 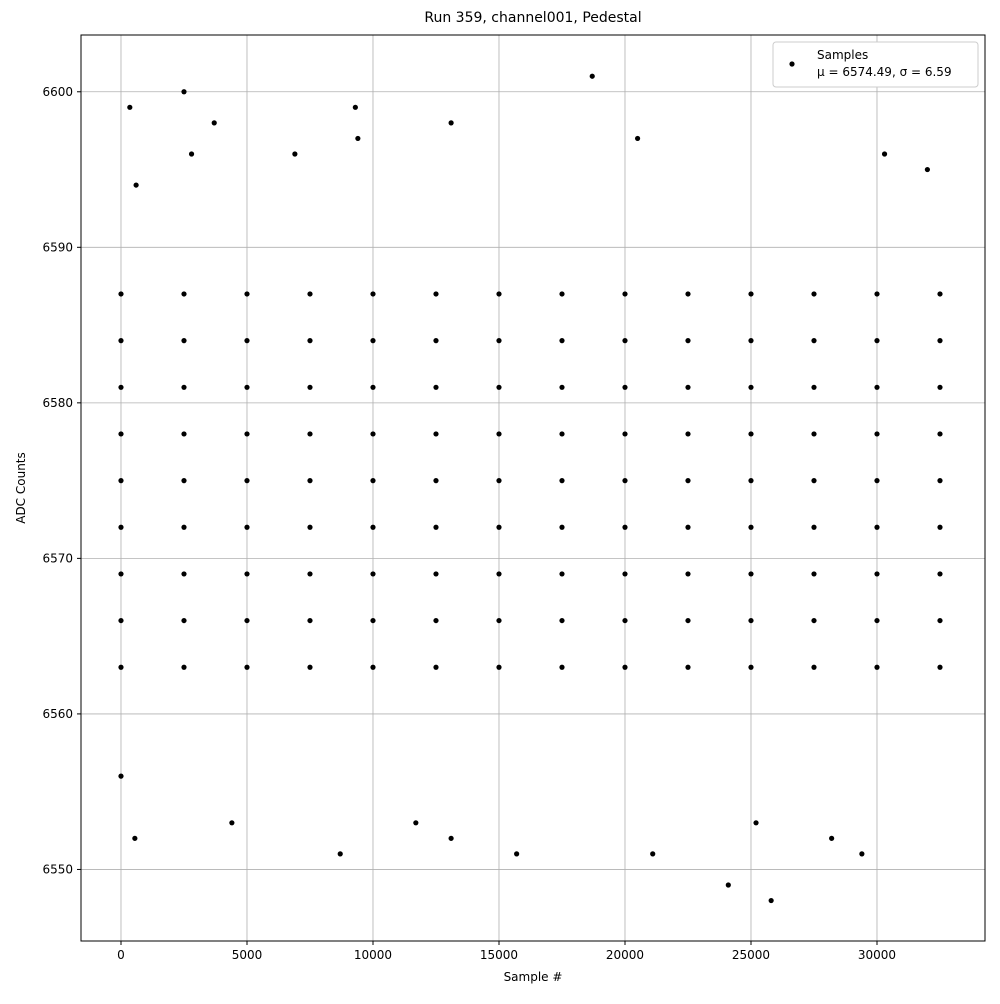 I want to click on y-axis-label: ADC Counts, so click(x=21, y=488).